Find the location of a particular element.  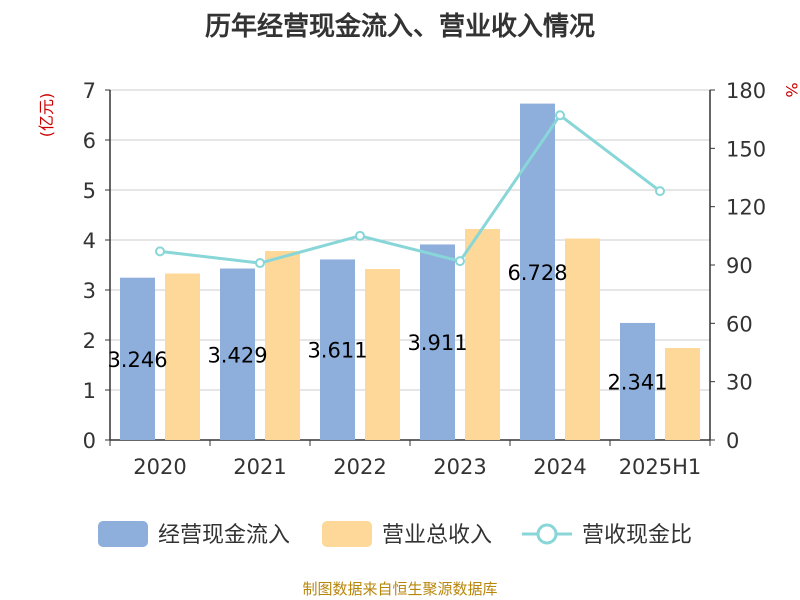

right-tick-label: 90 is located at coordinates (739, 266).